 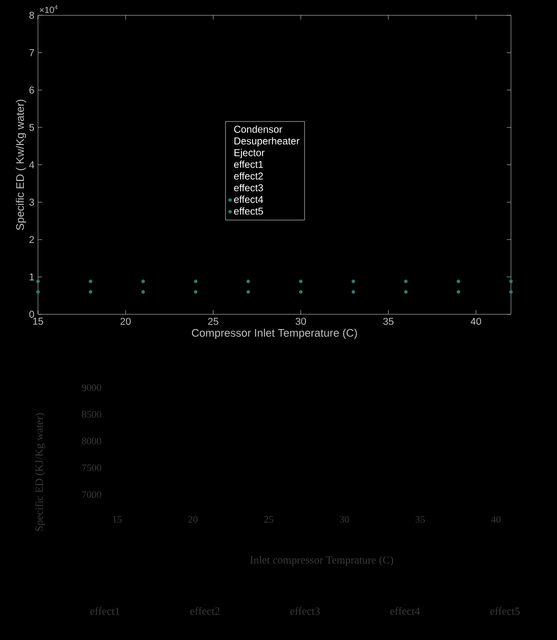 What do you see at coordinates (92, 414) in the screenshot?
I see `y-tick-label: 8500` at bounding box center [92, 414].